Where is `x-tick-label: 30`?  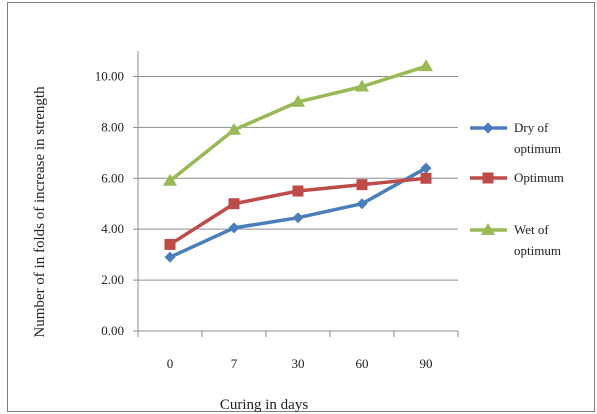
x-tick-label: 30 is located at coordinates (298, 363).